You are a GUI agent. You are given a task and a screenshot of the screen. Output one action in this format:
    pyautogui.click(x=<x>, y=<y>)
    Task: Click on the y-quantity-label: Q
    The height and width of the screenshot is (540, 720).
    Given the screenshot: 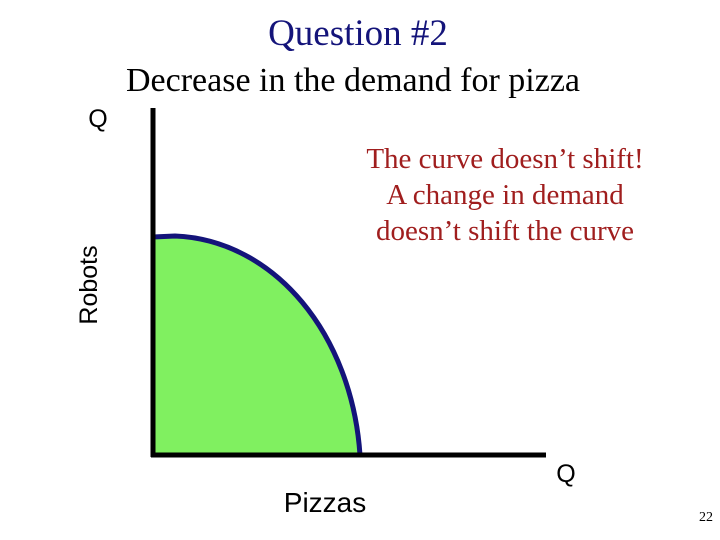 What is the action you would take?
    pyautogui.click(x=97, y=119)
    